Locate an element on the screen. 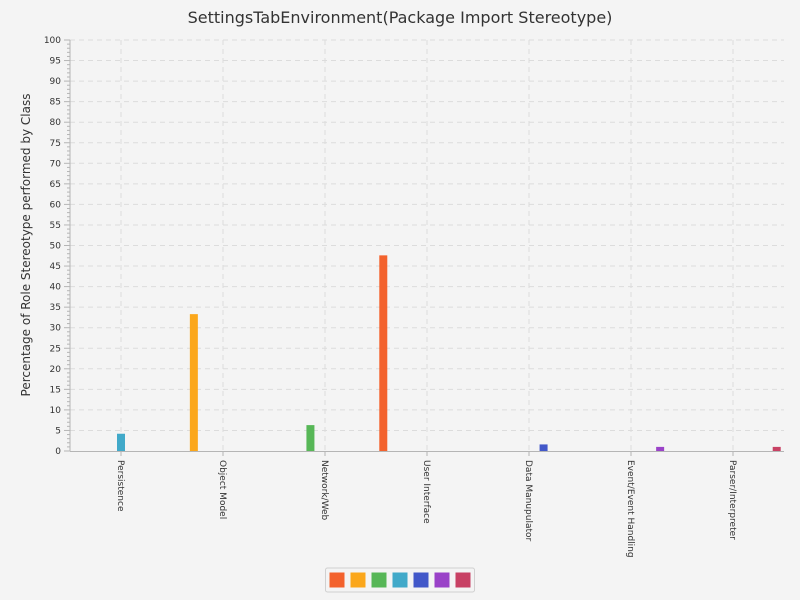  bar-parser-interpreter is located at coordinates (776, 448).